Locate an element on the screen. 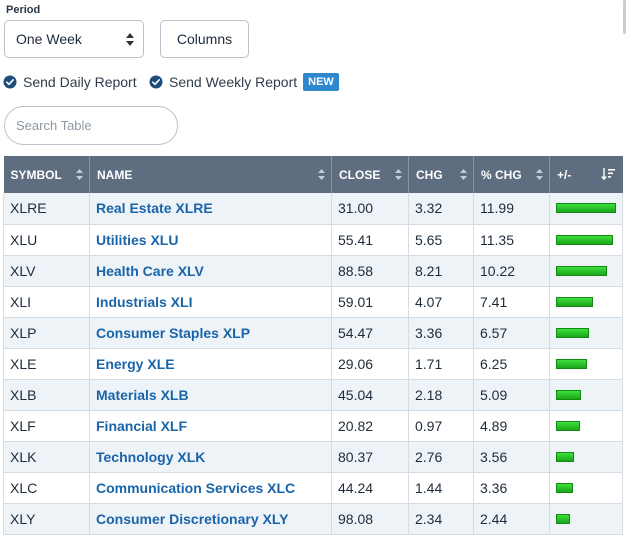 The image size is (627, 544). cell-name: Energy XLE is located at coordinates (210, 364).